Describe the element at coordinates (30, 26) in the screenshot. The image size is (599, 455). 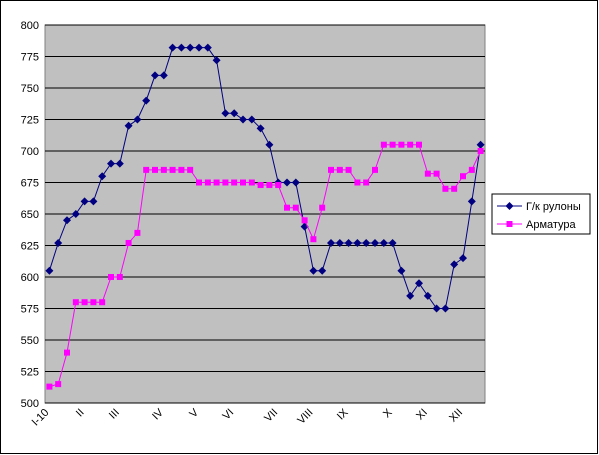
I see `y-tick-label: 800` at that location.